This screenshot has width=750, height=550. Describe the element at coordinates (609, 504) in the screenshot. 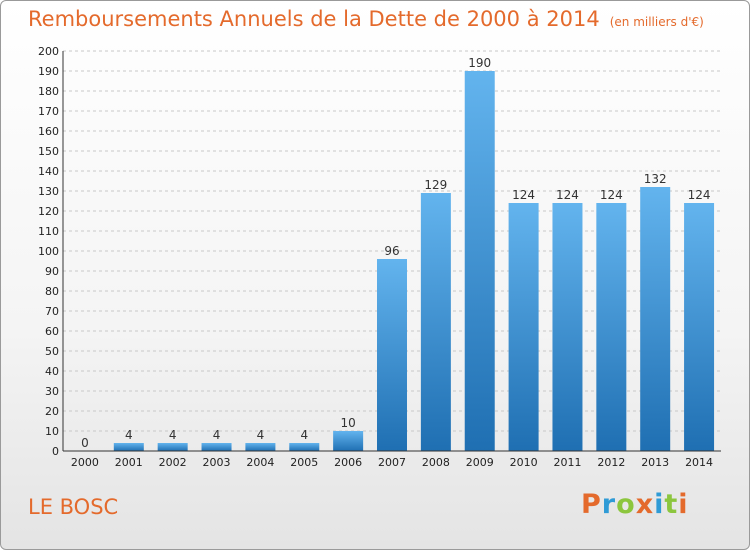

I see `logo-letter: r` at that location.